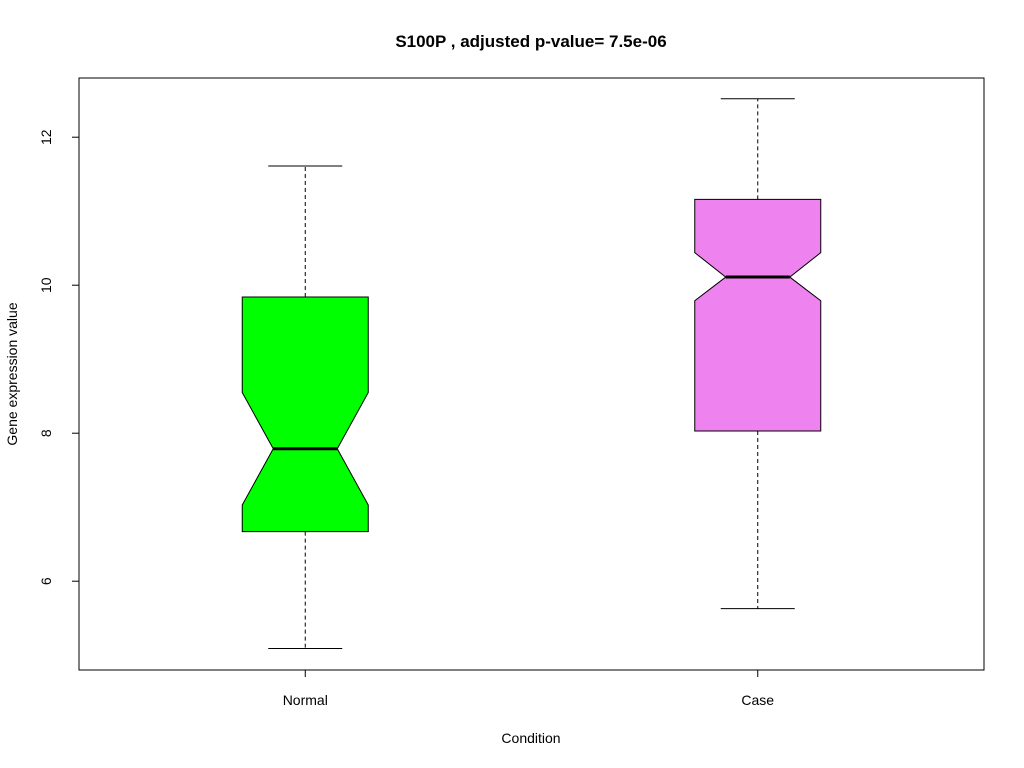  Describe the element at coordinates (305, 700) in the screenshot. I see `x-tick-label: Normal` at that location.